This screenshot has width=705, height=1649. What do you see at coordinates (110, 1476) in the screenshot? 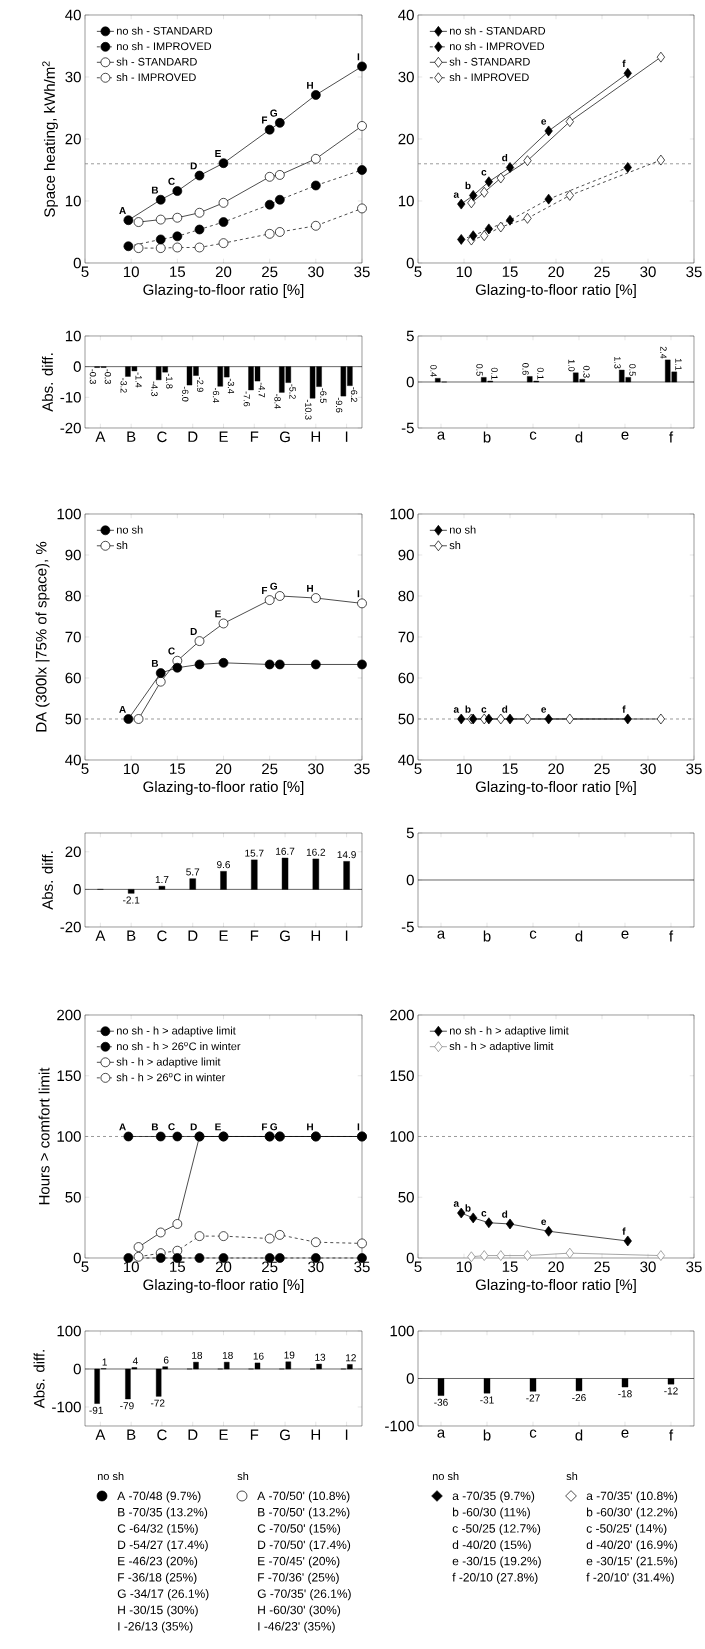
I see `text: no sh` at bounding box center [110, 1476].